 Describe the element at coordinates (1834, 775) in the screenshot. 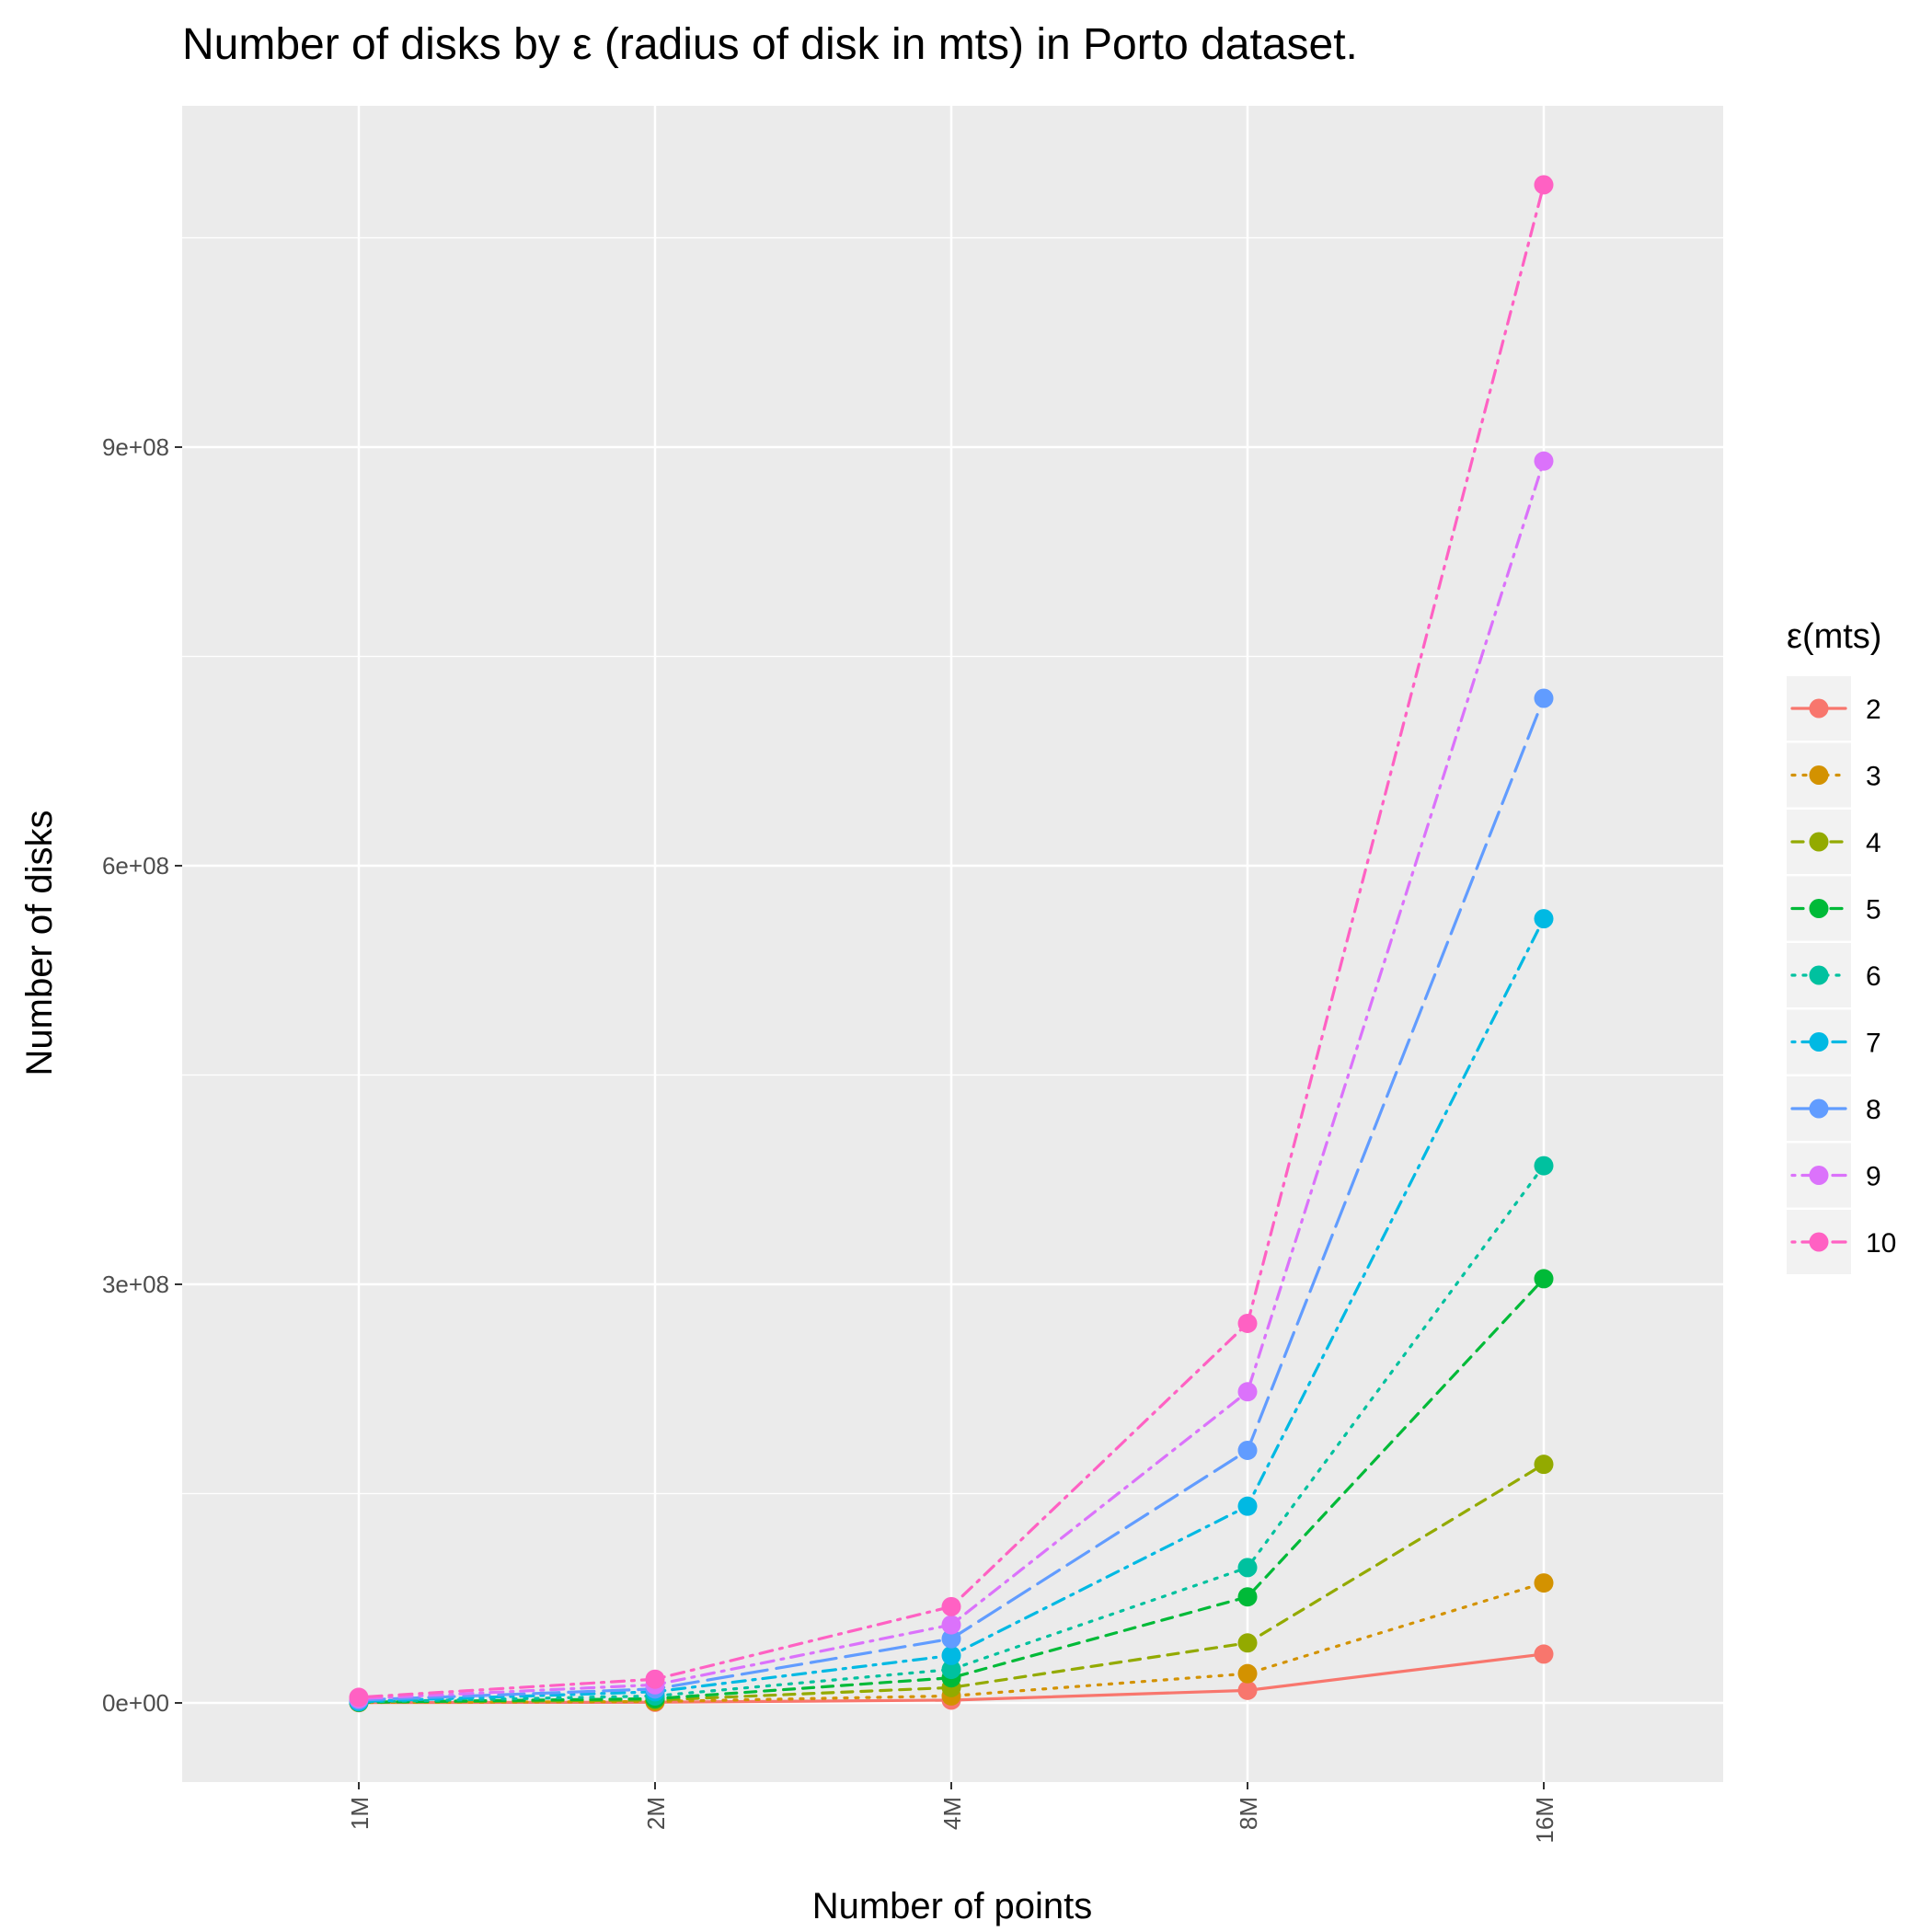

I see `legend-item-3: 3` at that location.